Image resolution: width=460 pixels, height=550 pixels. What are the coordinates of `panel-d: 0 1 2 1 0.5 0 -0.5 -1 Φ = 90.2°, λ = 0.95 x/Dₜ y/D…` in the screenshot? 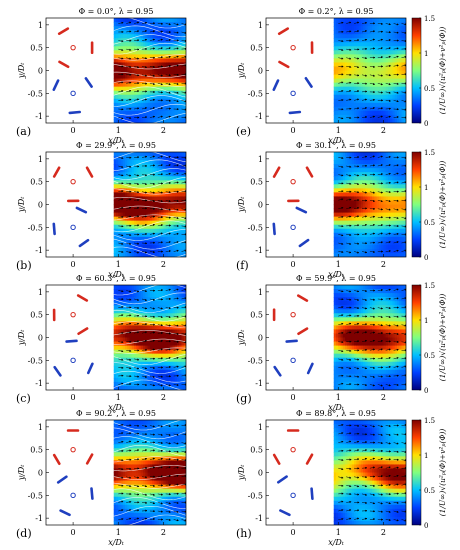 It's located at (101, 478).